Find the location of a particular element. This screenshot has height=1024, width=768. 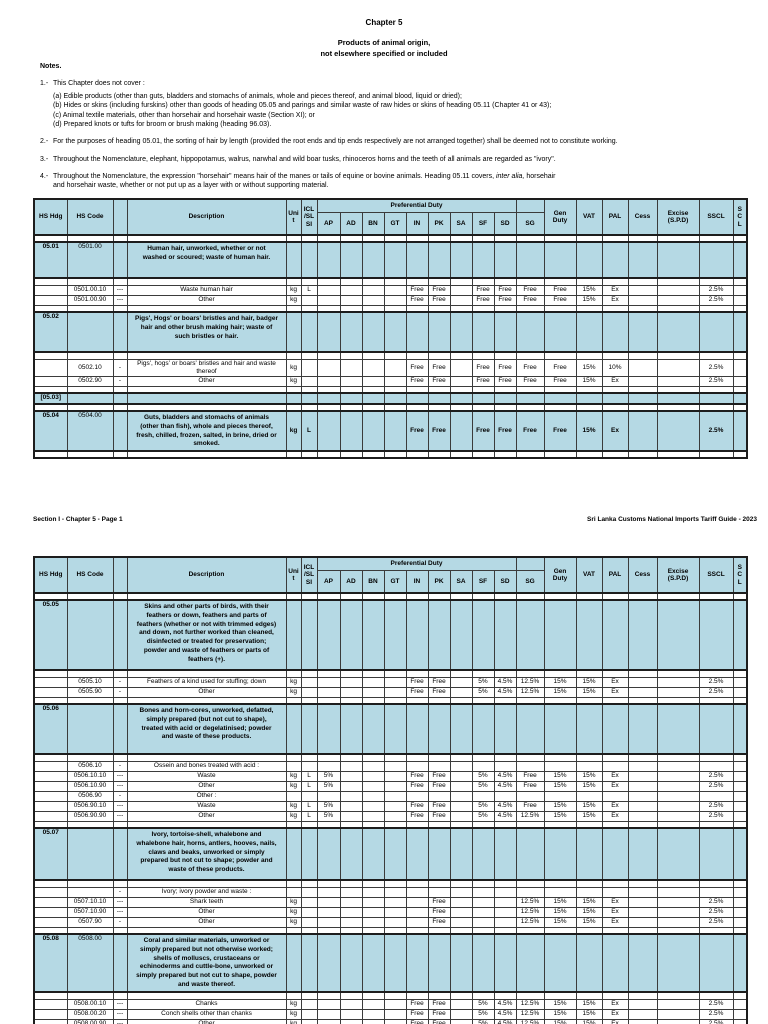

cell-sd: Free is located at coordinates (505, 431).